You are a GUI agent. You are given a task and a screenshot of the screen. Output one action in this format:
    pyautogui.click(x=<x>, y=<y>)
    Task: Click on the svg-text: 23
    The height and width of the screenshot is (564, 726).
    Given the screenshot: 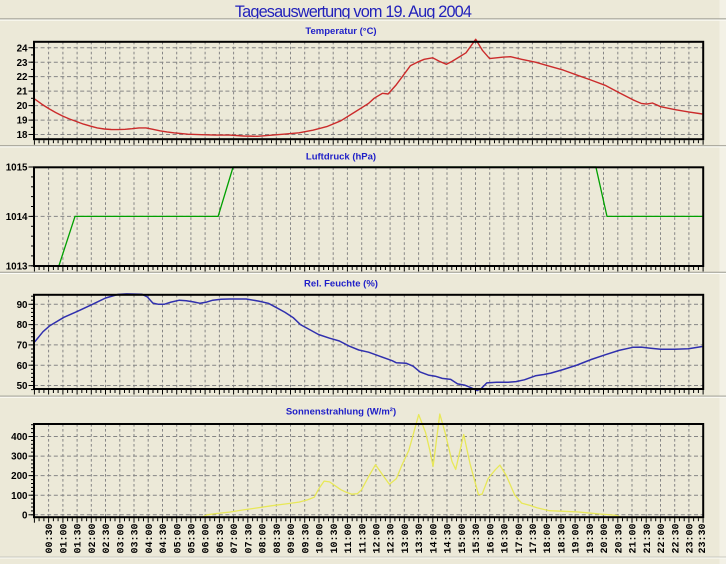 What is the action you would take?
    pyautogui.click(x=22, y=63)
    